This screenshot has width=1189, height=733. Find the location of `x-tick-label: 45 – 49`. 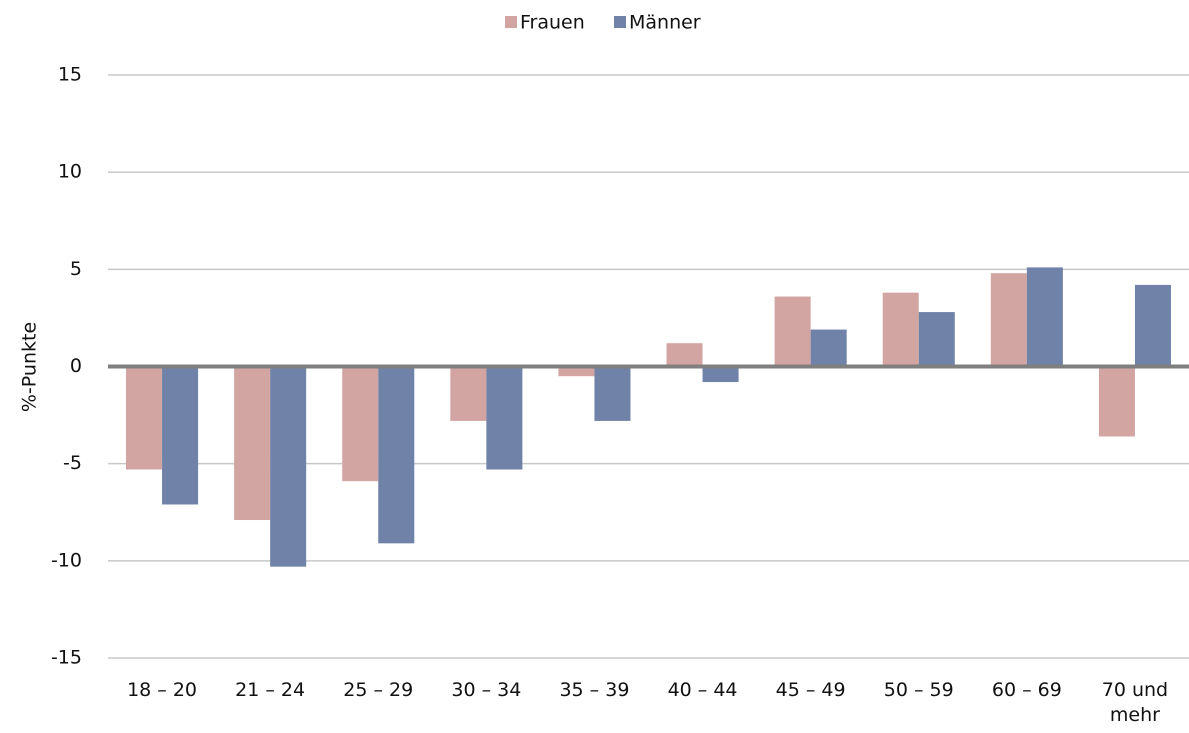

x-tick-label: 45 – 49 is located at coordinates (810, 690).